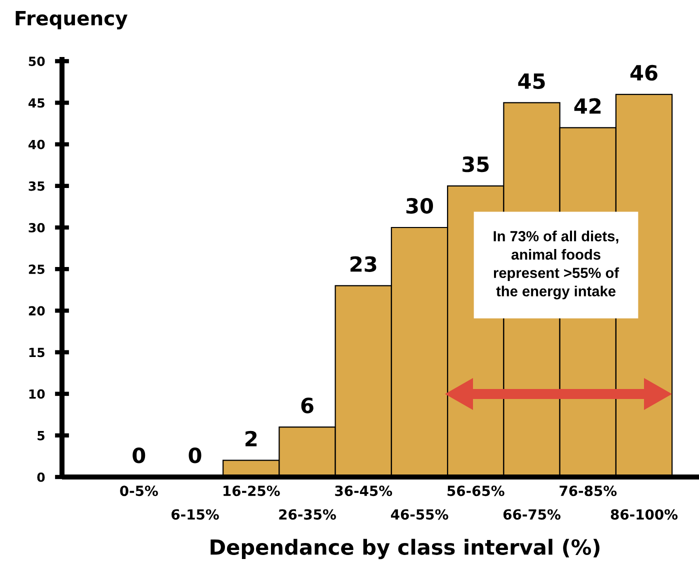 The image size is (699, 567). Describe the element at coordinates (557, 265) in the screenshot. I see `annotation: In 73% of all diets, animal foods represent >55% of the energy intake` at that location.